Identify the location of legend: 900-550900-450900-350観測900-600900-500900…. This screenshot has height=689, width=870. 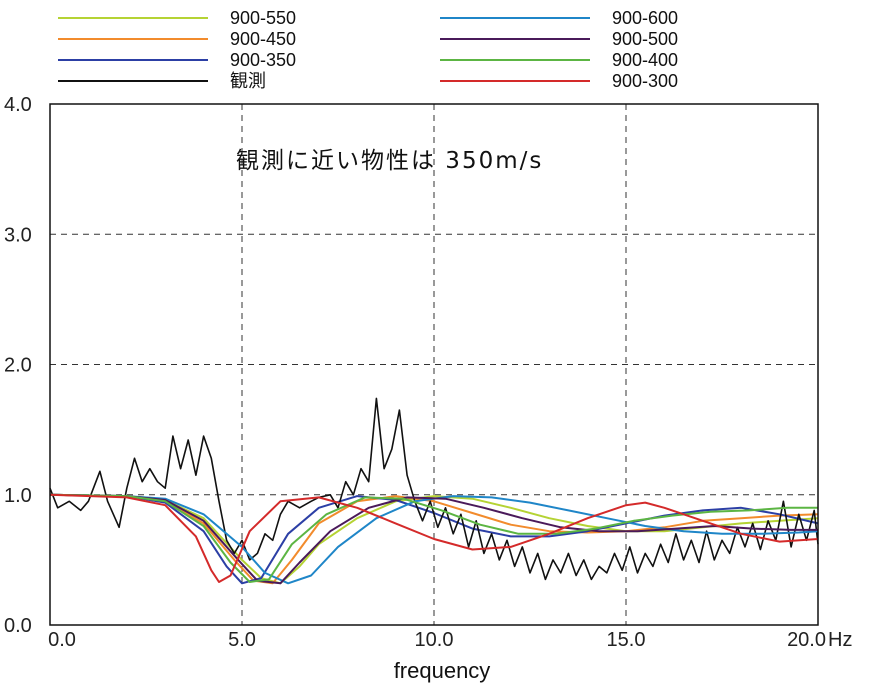
(368, 49).